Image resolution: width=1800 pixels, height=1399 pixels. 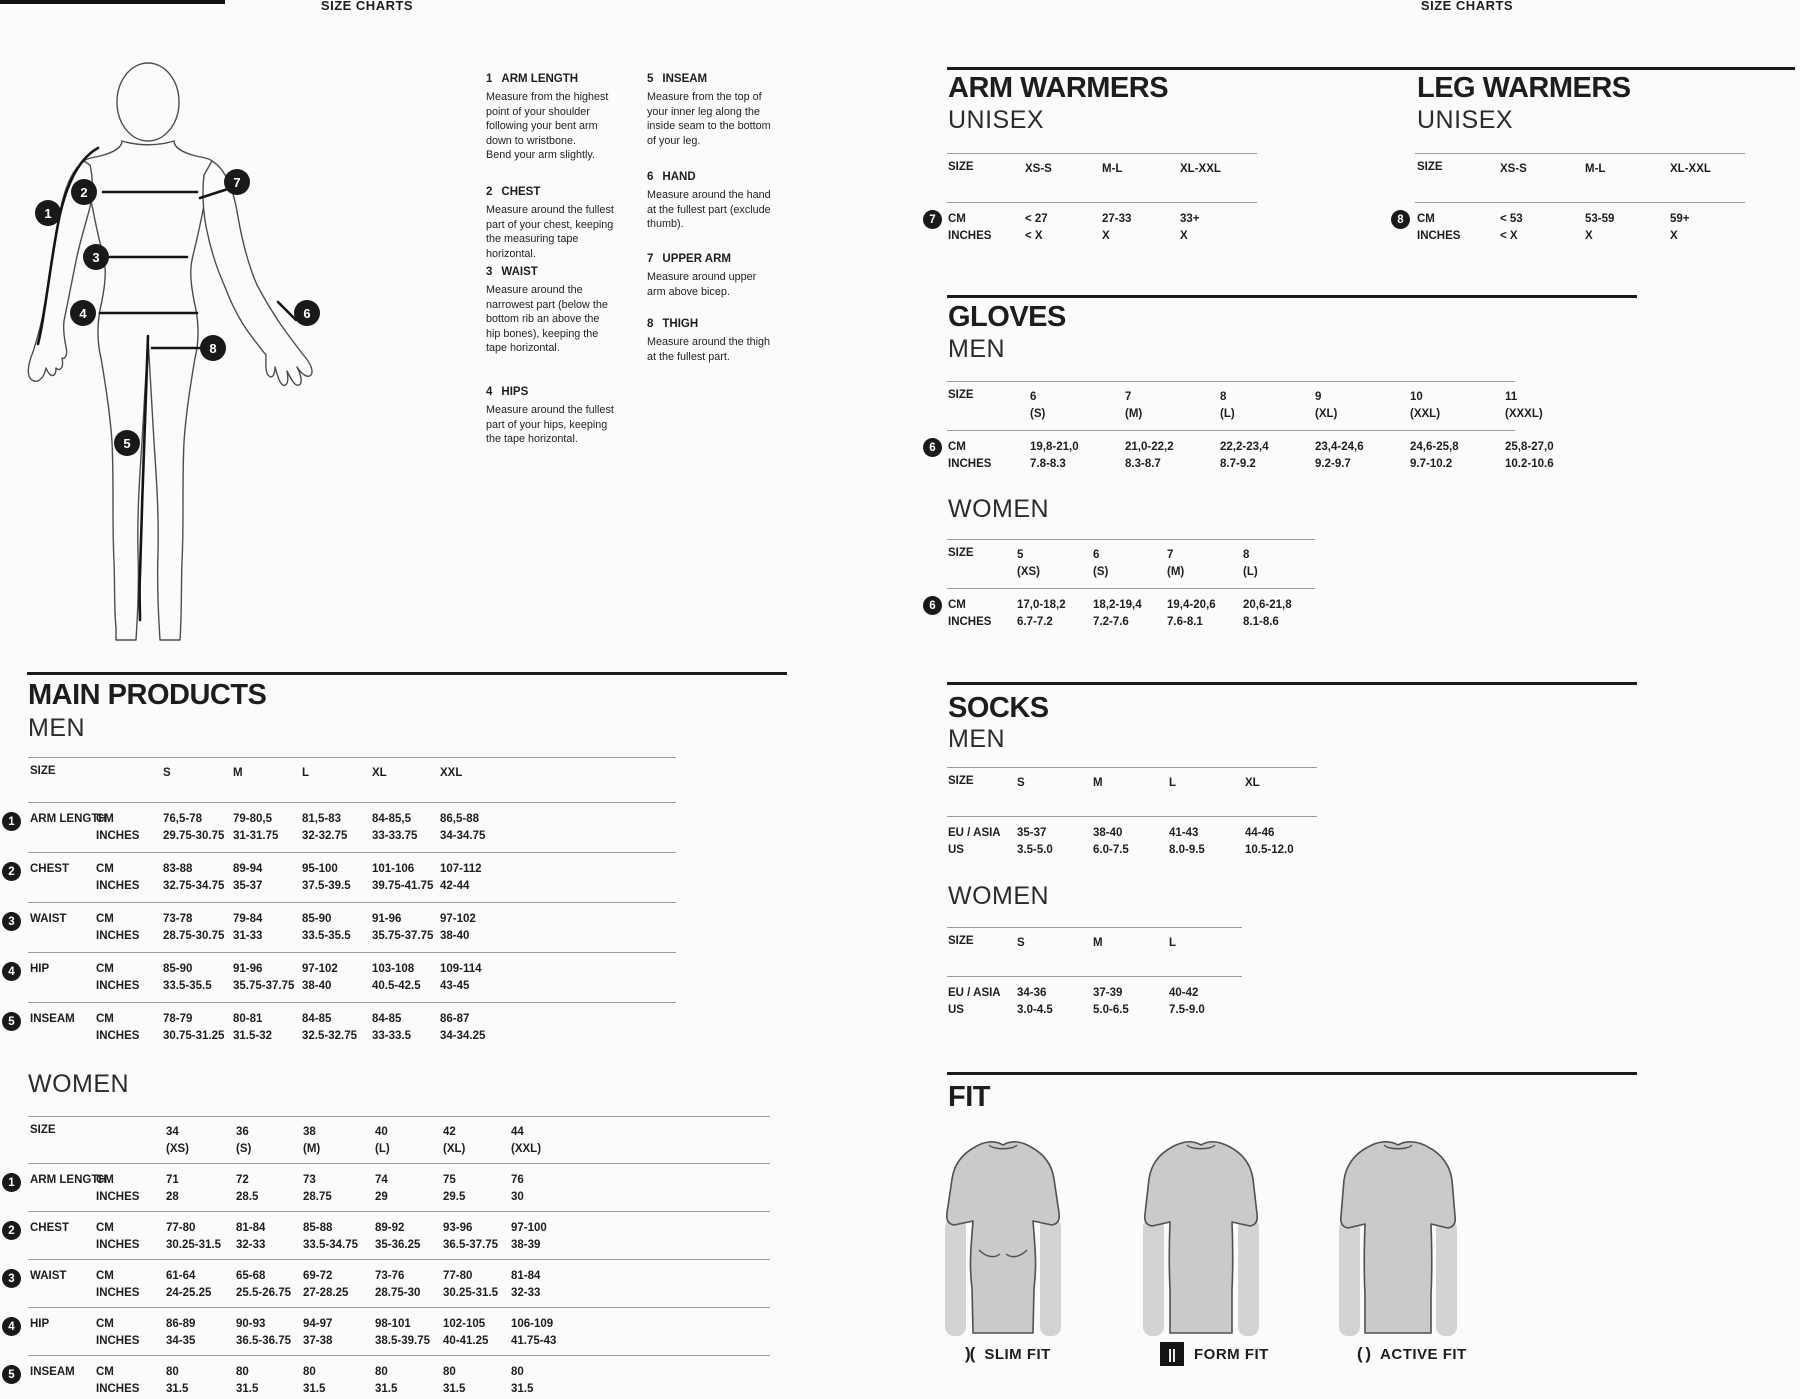 What do you see at coordinates (11, 1326) in the screenshot?
I see `measure-badge: 4` at bounding box center [11, 1326].